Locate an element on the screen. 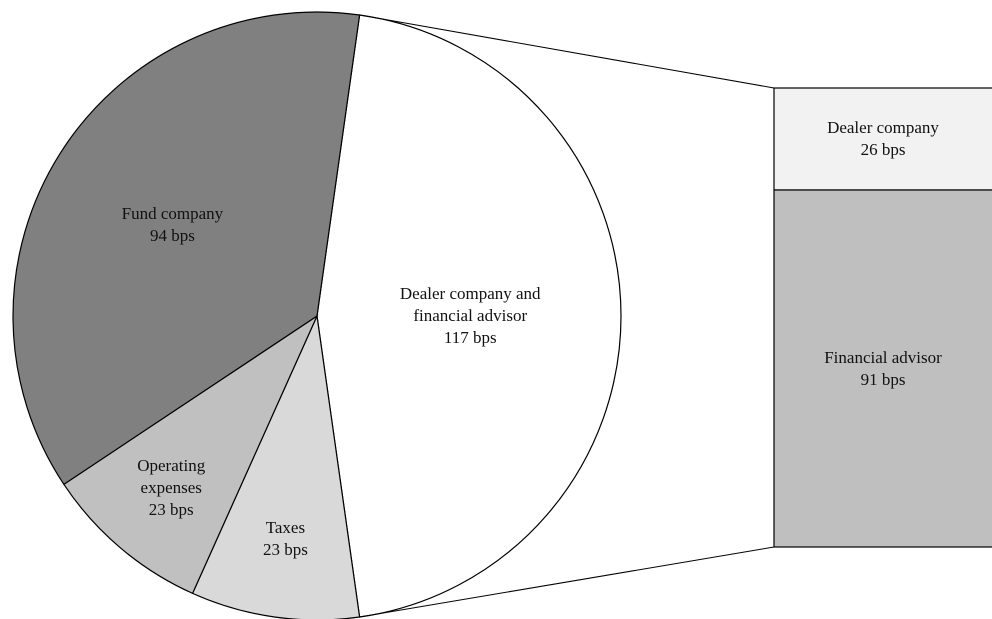 This screenshot has width=992, height=619. category-label: Taxes is located at coordinates (285, 528).